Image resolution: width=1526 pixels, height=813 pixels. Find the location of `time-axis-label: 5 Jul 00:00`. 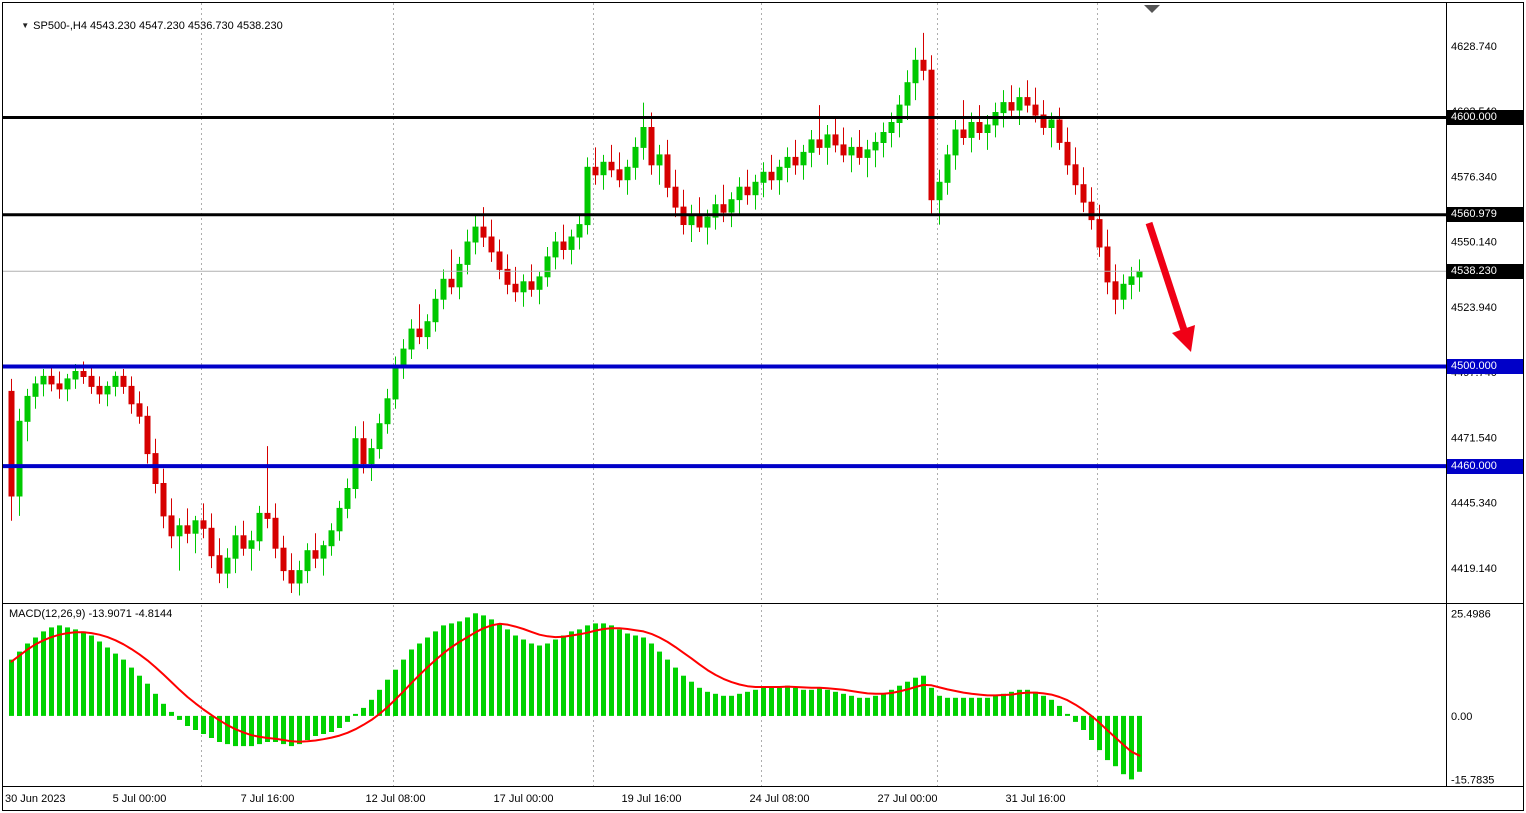

time-axis-label: 5 Jul 00:00 is located at coordinates (140, 799).